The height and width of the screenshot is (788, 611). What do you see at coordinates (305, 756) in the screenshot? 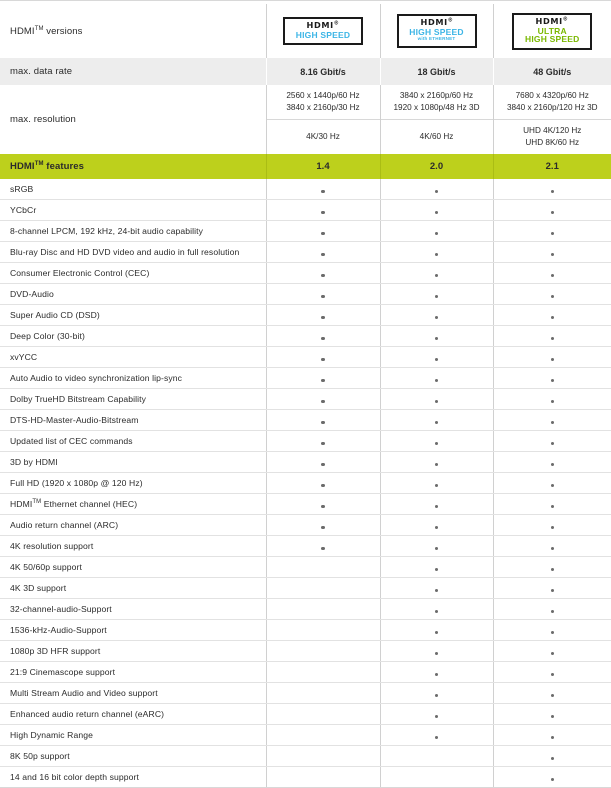
I see `table-row: 8K 50p support` at bounding box center [305, 756].